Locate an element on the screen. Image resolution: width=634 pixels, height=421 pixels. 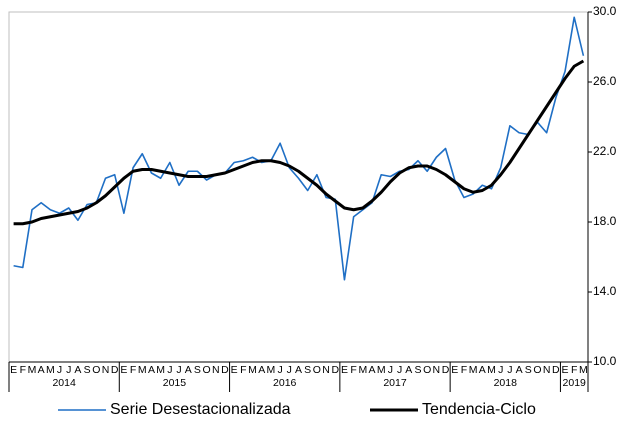
y-tick-label: 10.0 is located at coordinates (605, 361).